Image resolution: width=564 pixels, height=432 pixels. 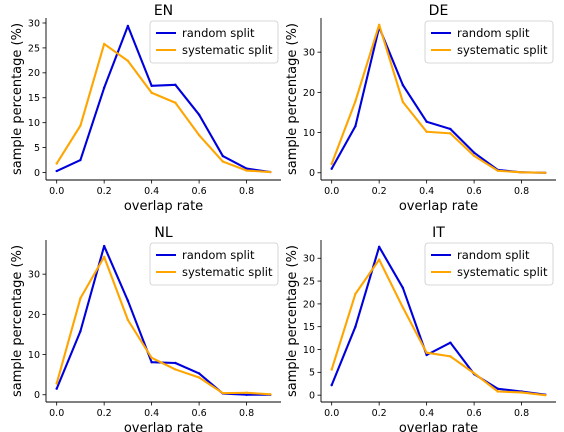 What do you see at coordinates (34, 98) in the screenshot?
I see `y-tick-label: 15` at bounding box center [34, 98].